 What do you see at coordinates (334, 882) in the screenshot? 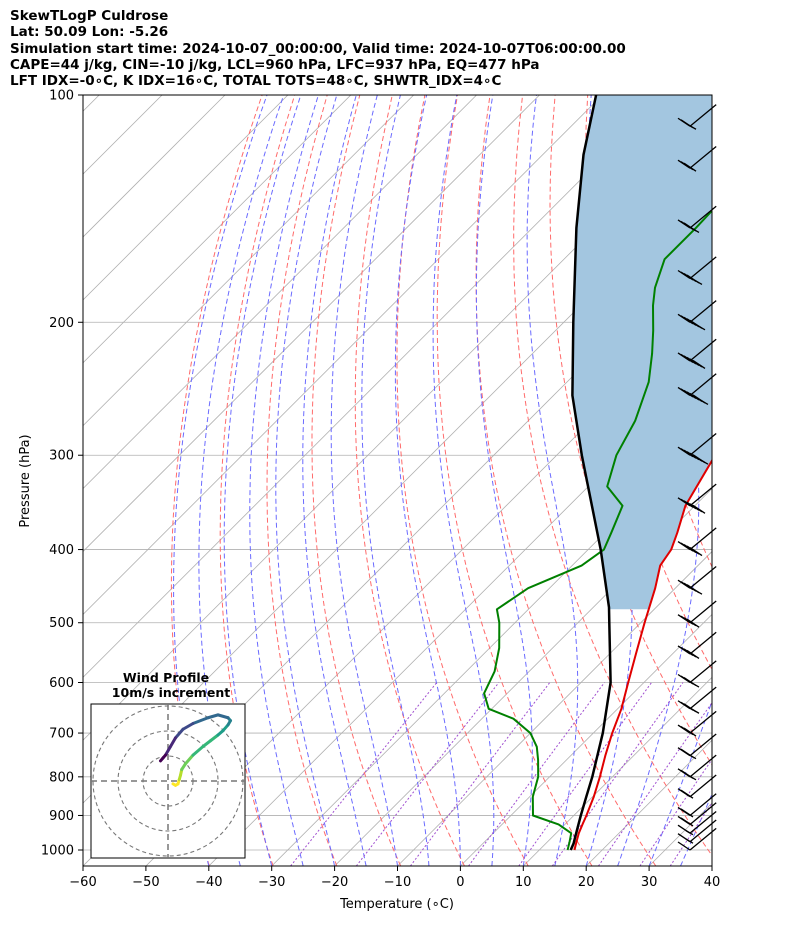
I see `x-tick-label: −20` at bounding box center [334, 882].